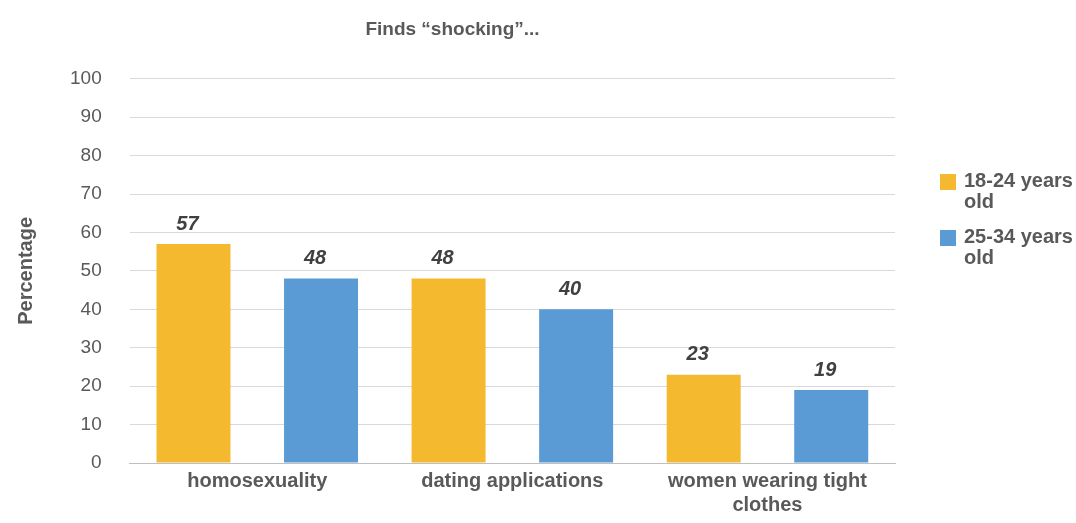 The image size is (1076, 523). I want to click on y-tick-label: 70, so click(91, 193).